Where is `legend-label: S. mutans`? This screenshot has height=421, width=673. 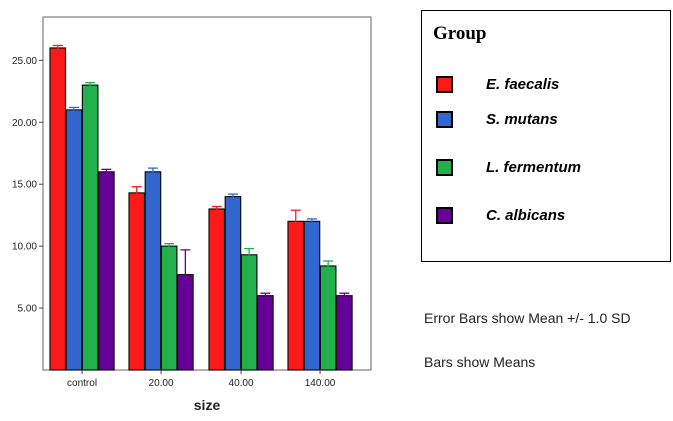 legend-label: S. mutans is located at coordinates (522, 119).